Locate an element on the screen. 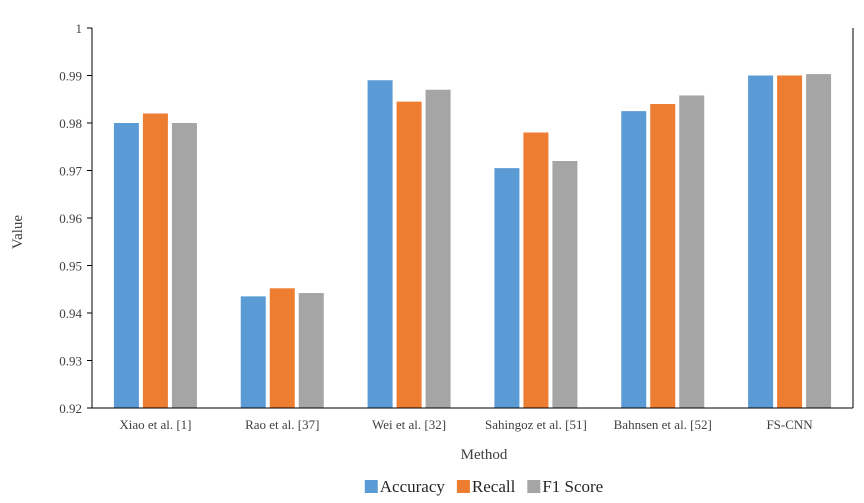  legend-item: F1 Score is located at coordinates (565, 486).